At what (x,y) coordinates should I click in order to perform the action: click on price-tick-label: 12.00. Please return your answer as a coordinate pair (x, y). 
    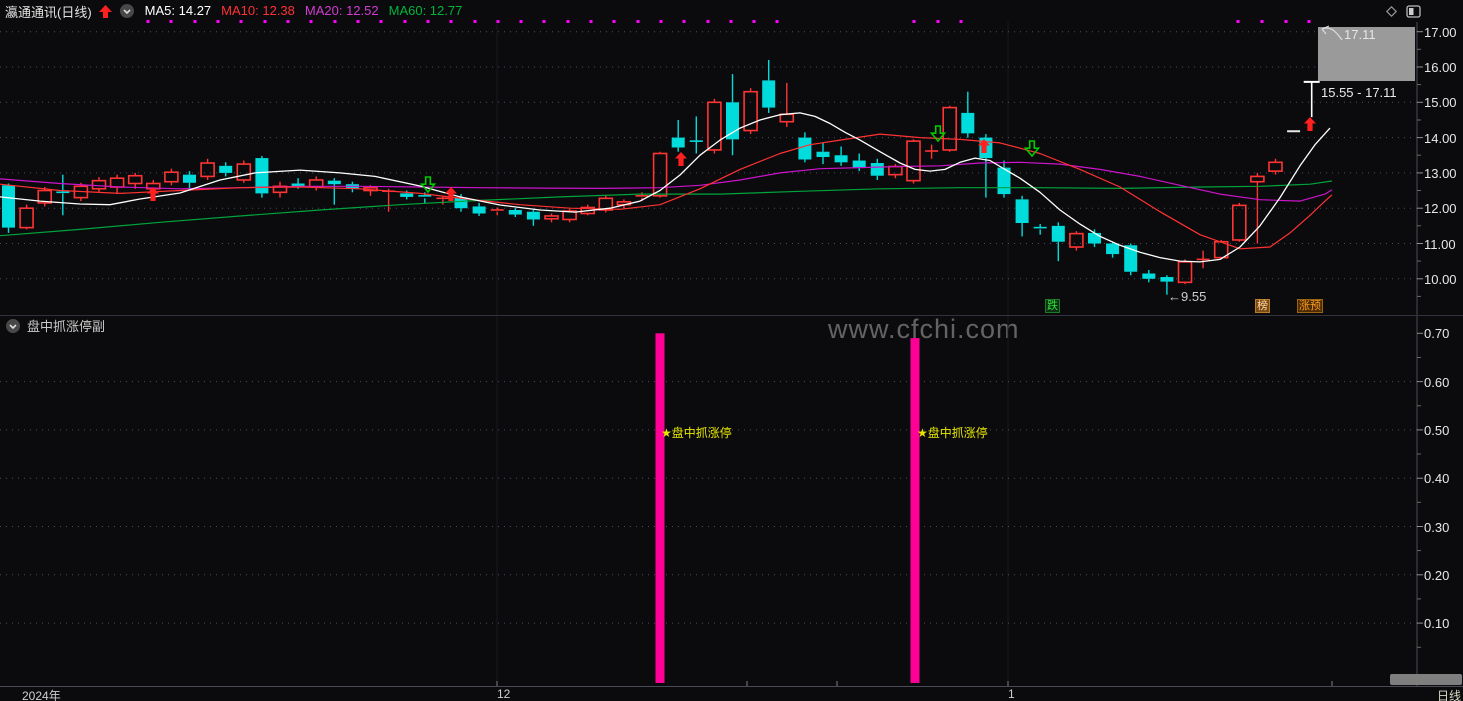
    Looking at the image, I should click on (1440, 209).